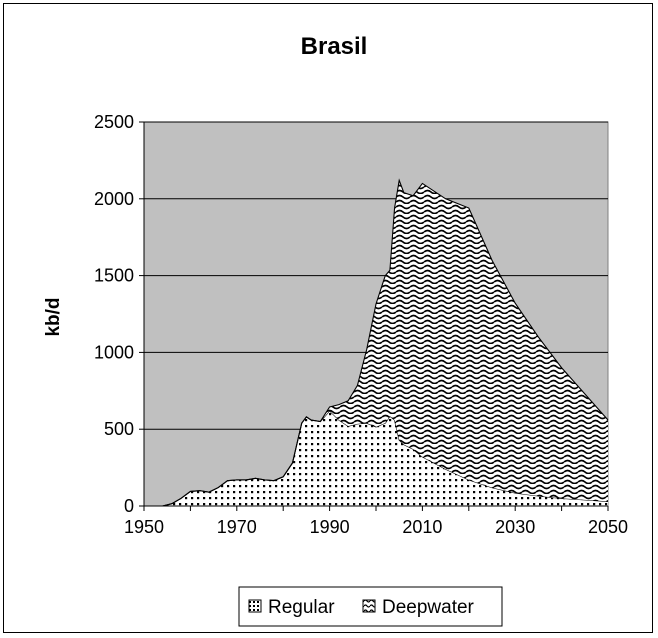 The height and width of the screenshot is (638, 658). I want to click on legend-swatch-regular, so click(255, 606).